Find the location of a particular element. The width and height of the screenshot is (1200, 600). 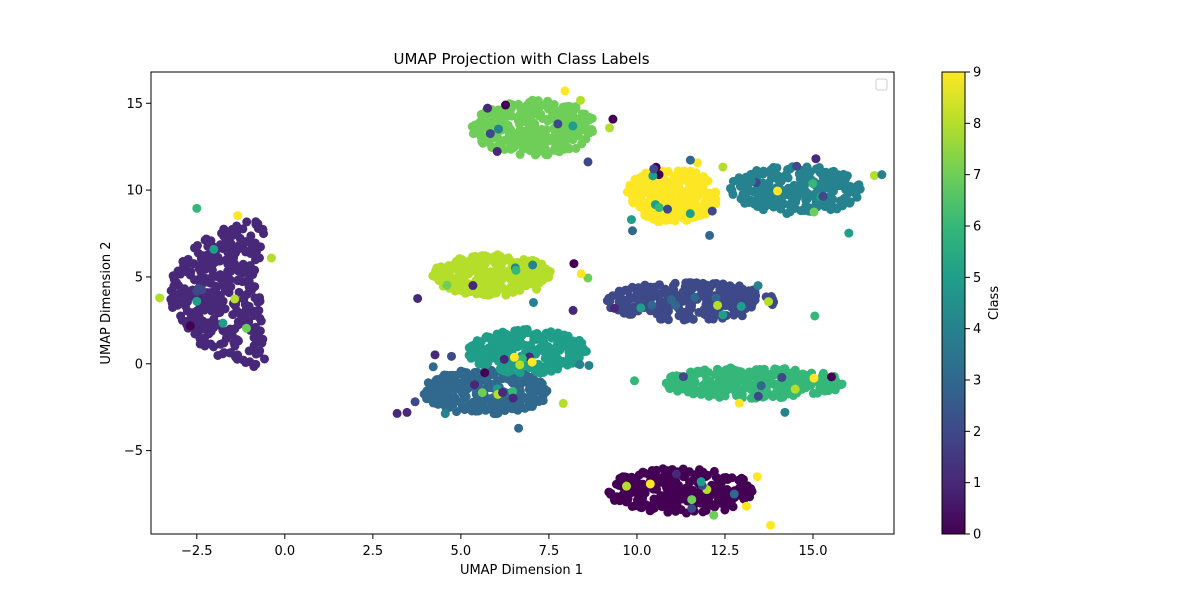

colorbar-tick-label: 0 is located at coordinates (977, 535).